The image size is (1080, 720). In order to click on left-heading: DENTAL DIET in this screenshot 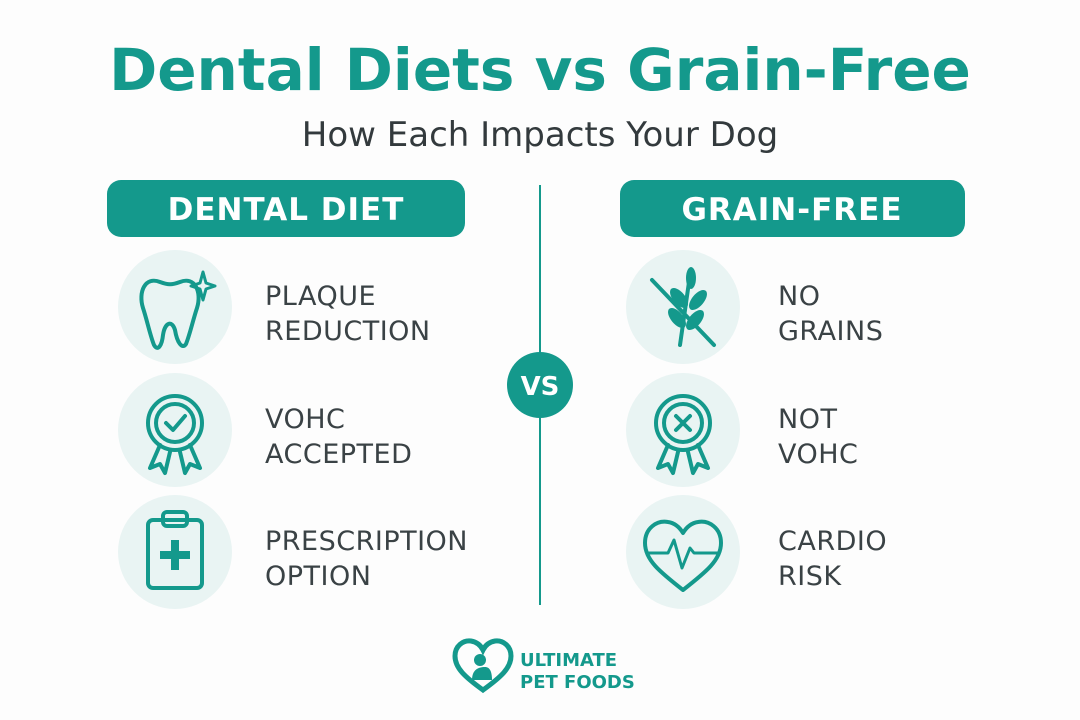, I will do `click(286, 210)`.